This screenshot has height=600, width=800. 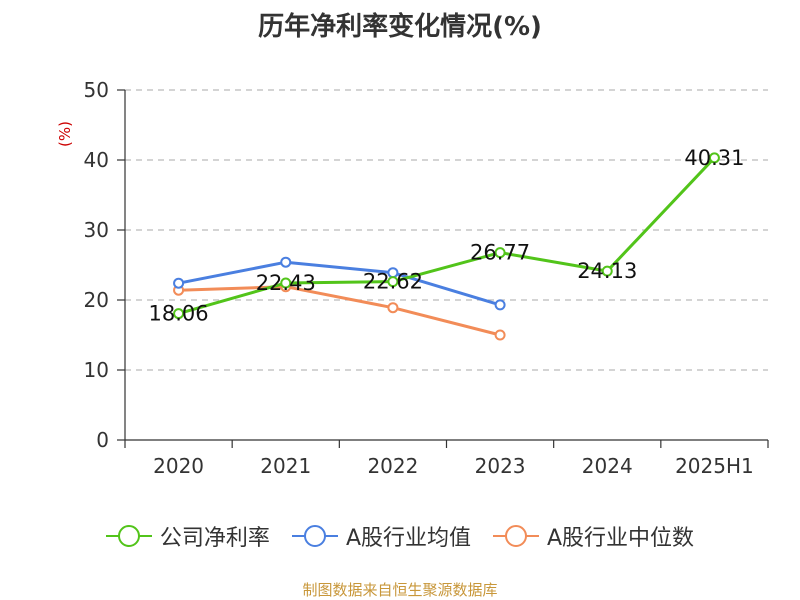 I want to click on x-tick-label: 2021, so click(x=285, y=466).